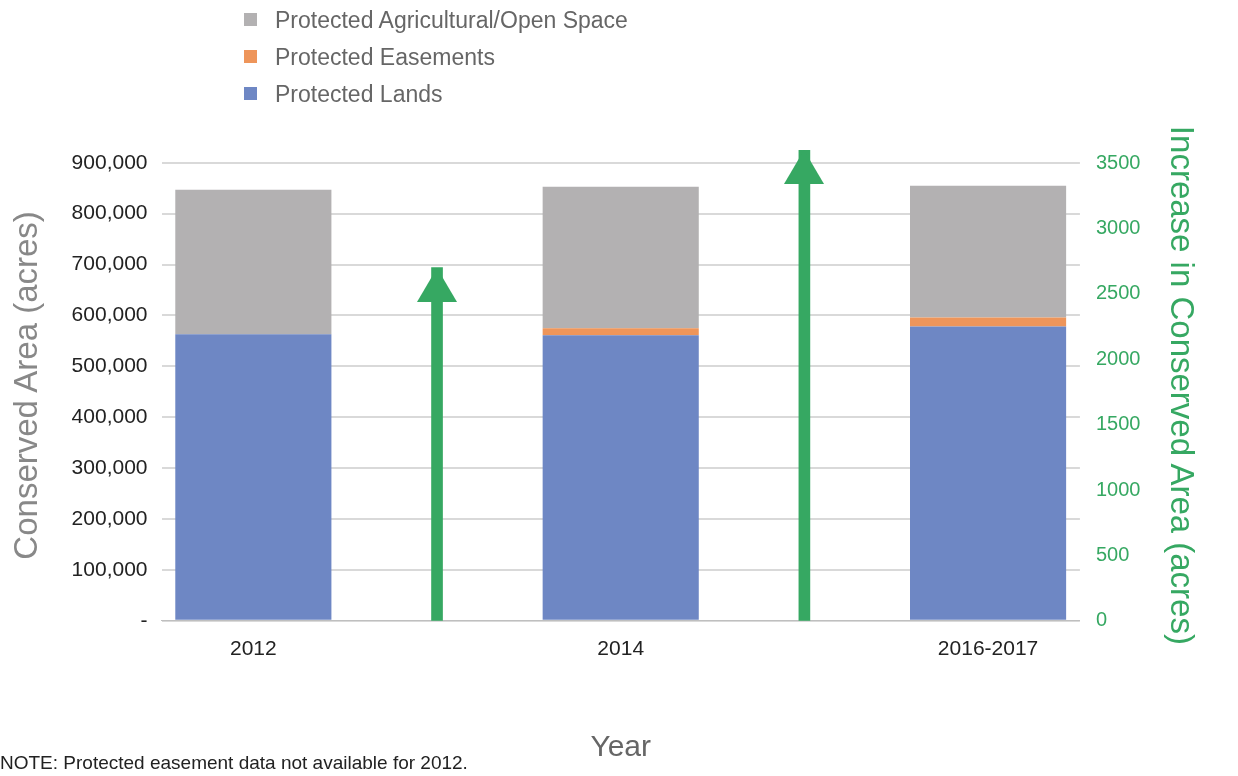  Describe the element at coordinates (1118, 423) in the screenshot. I see `y2-tick-label: 1500` at that location.